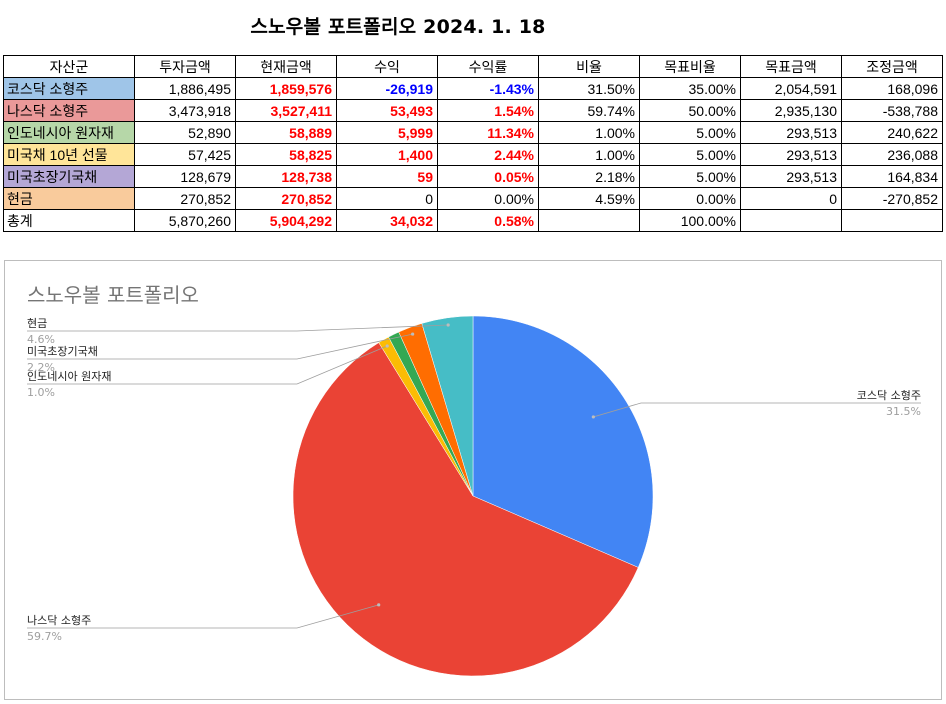 Image resolution: width=946 pixels, height=704 pixels. What do you see at coordinates (185, 176) in the screenshot?
I see `cell-invest: 128,679` at bounding box center [185, 176].